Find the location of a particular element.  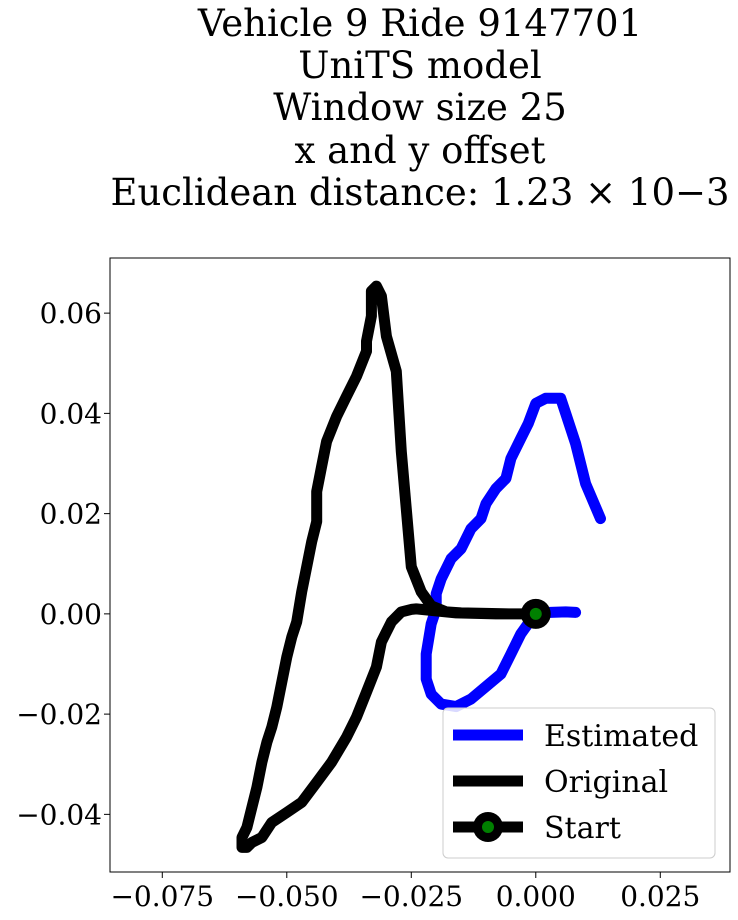

title-line: Euclidean distance: 1.23 × 10−3 is located at coordinates (419, 192).